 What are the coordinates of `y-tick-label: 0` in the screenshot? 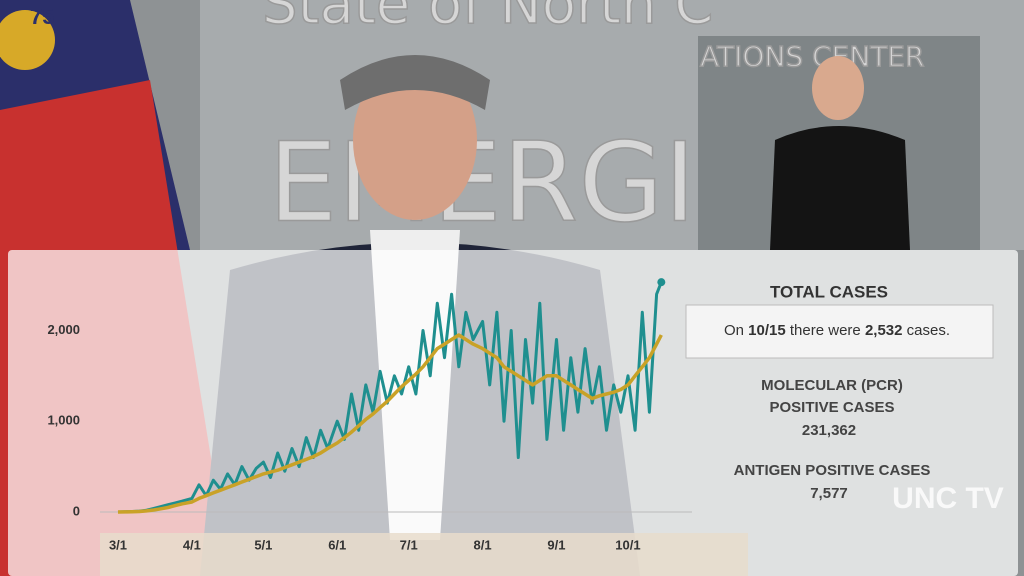 It's located at (76, 510).